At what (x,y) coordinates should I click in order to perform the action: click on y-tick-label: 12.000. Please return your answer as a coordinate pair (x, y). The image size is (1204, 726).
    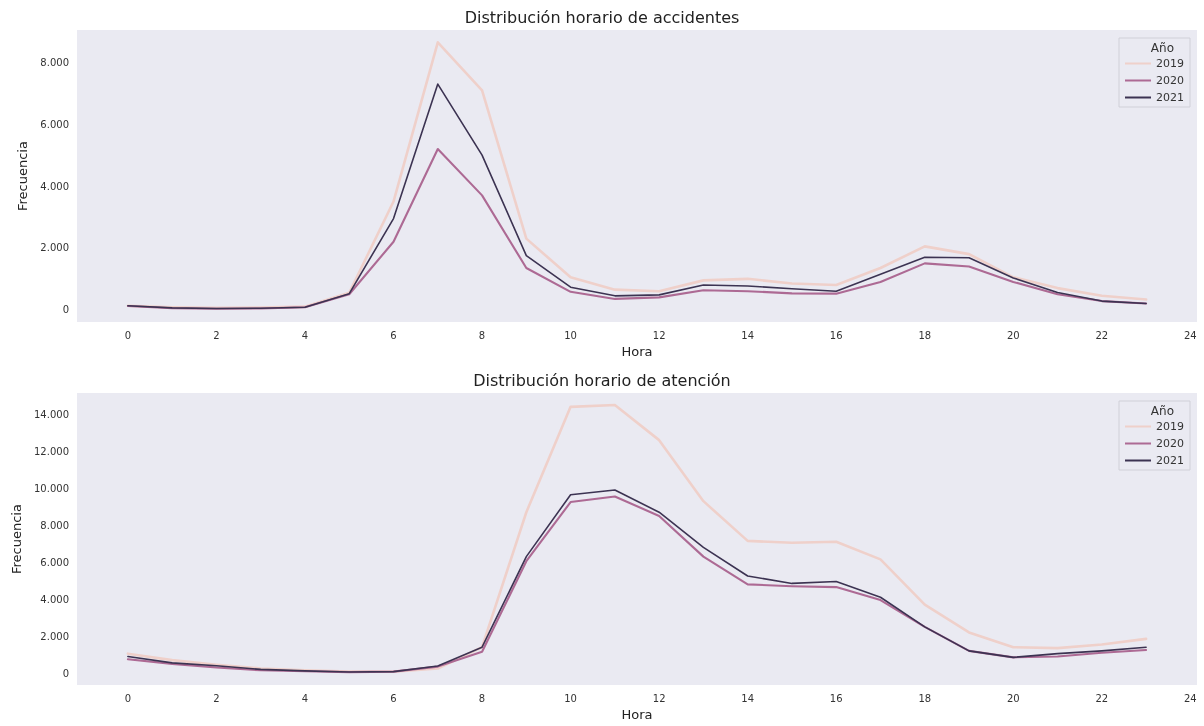
    Looking at the image, I should click on (51, 451).